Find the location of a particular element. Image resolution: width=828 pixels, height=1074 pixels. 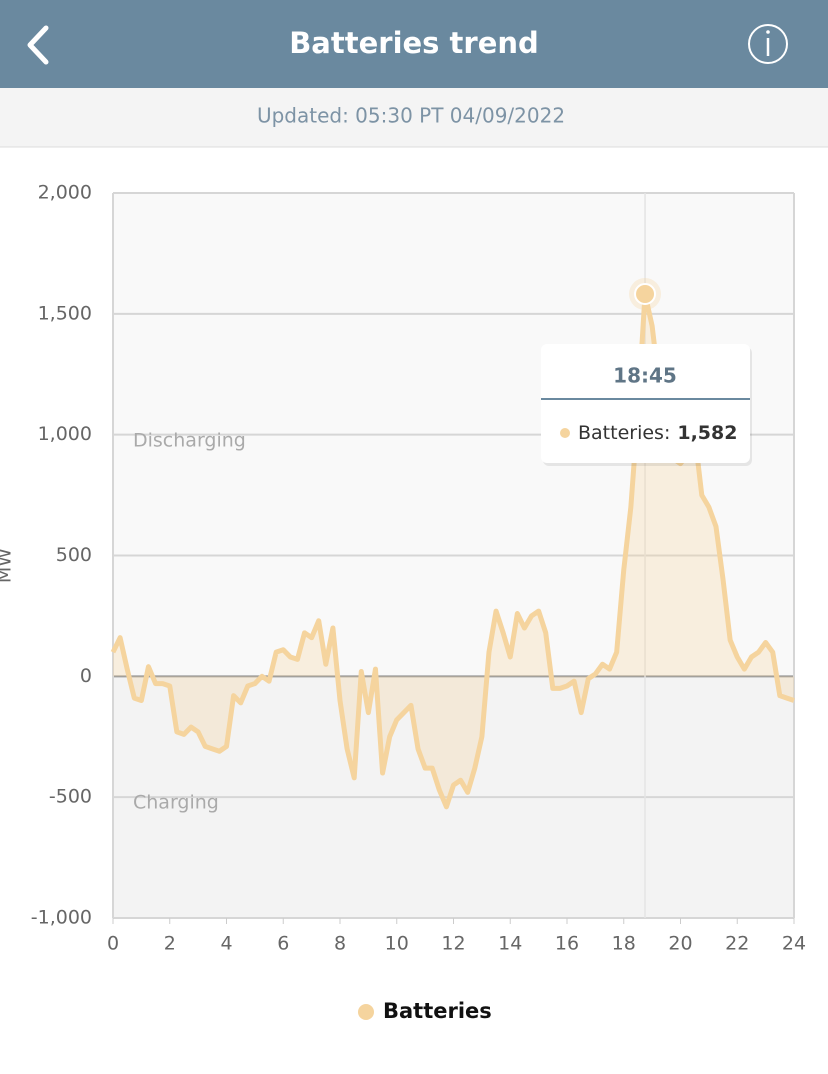

back-button is located at coordinates (38, 45).